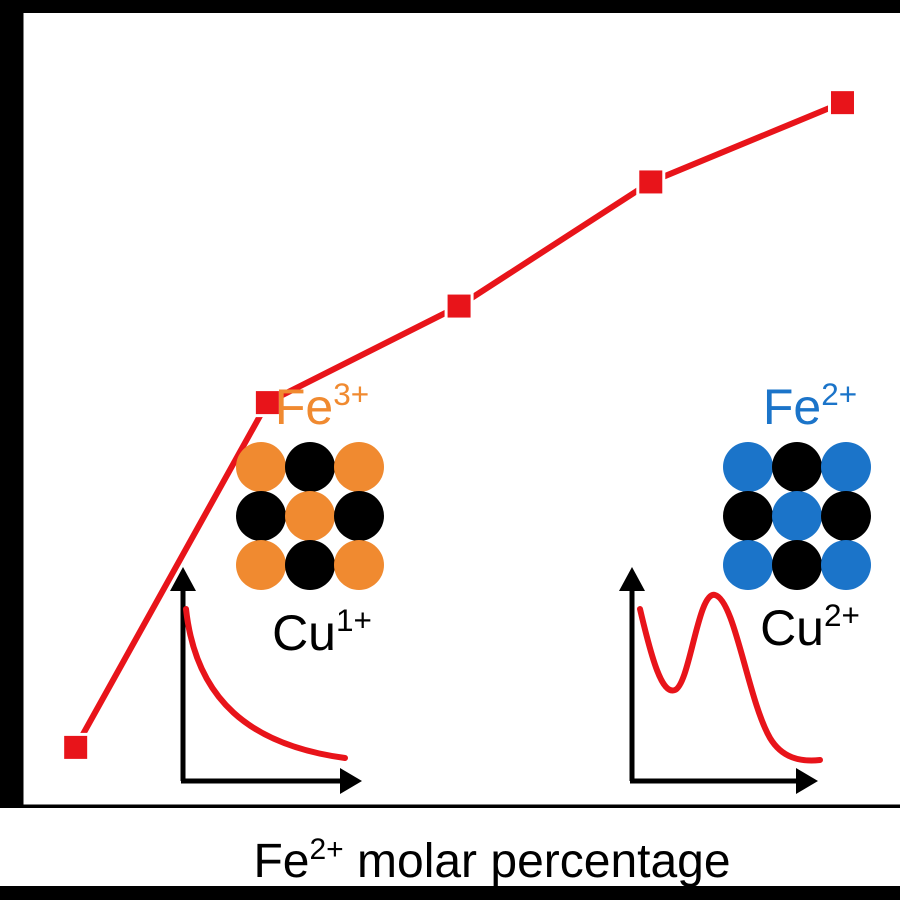 This screenshot has height=900, width=900. Describe the element at coordinates (810, 626) in the screenshot. I see `right-counter-ion-label: Cu2+` at that location.